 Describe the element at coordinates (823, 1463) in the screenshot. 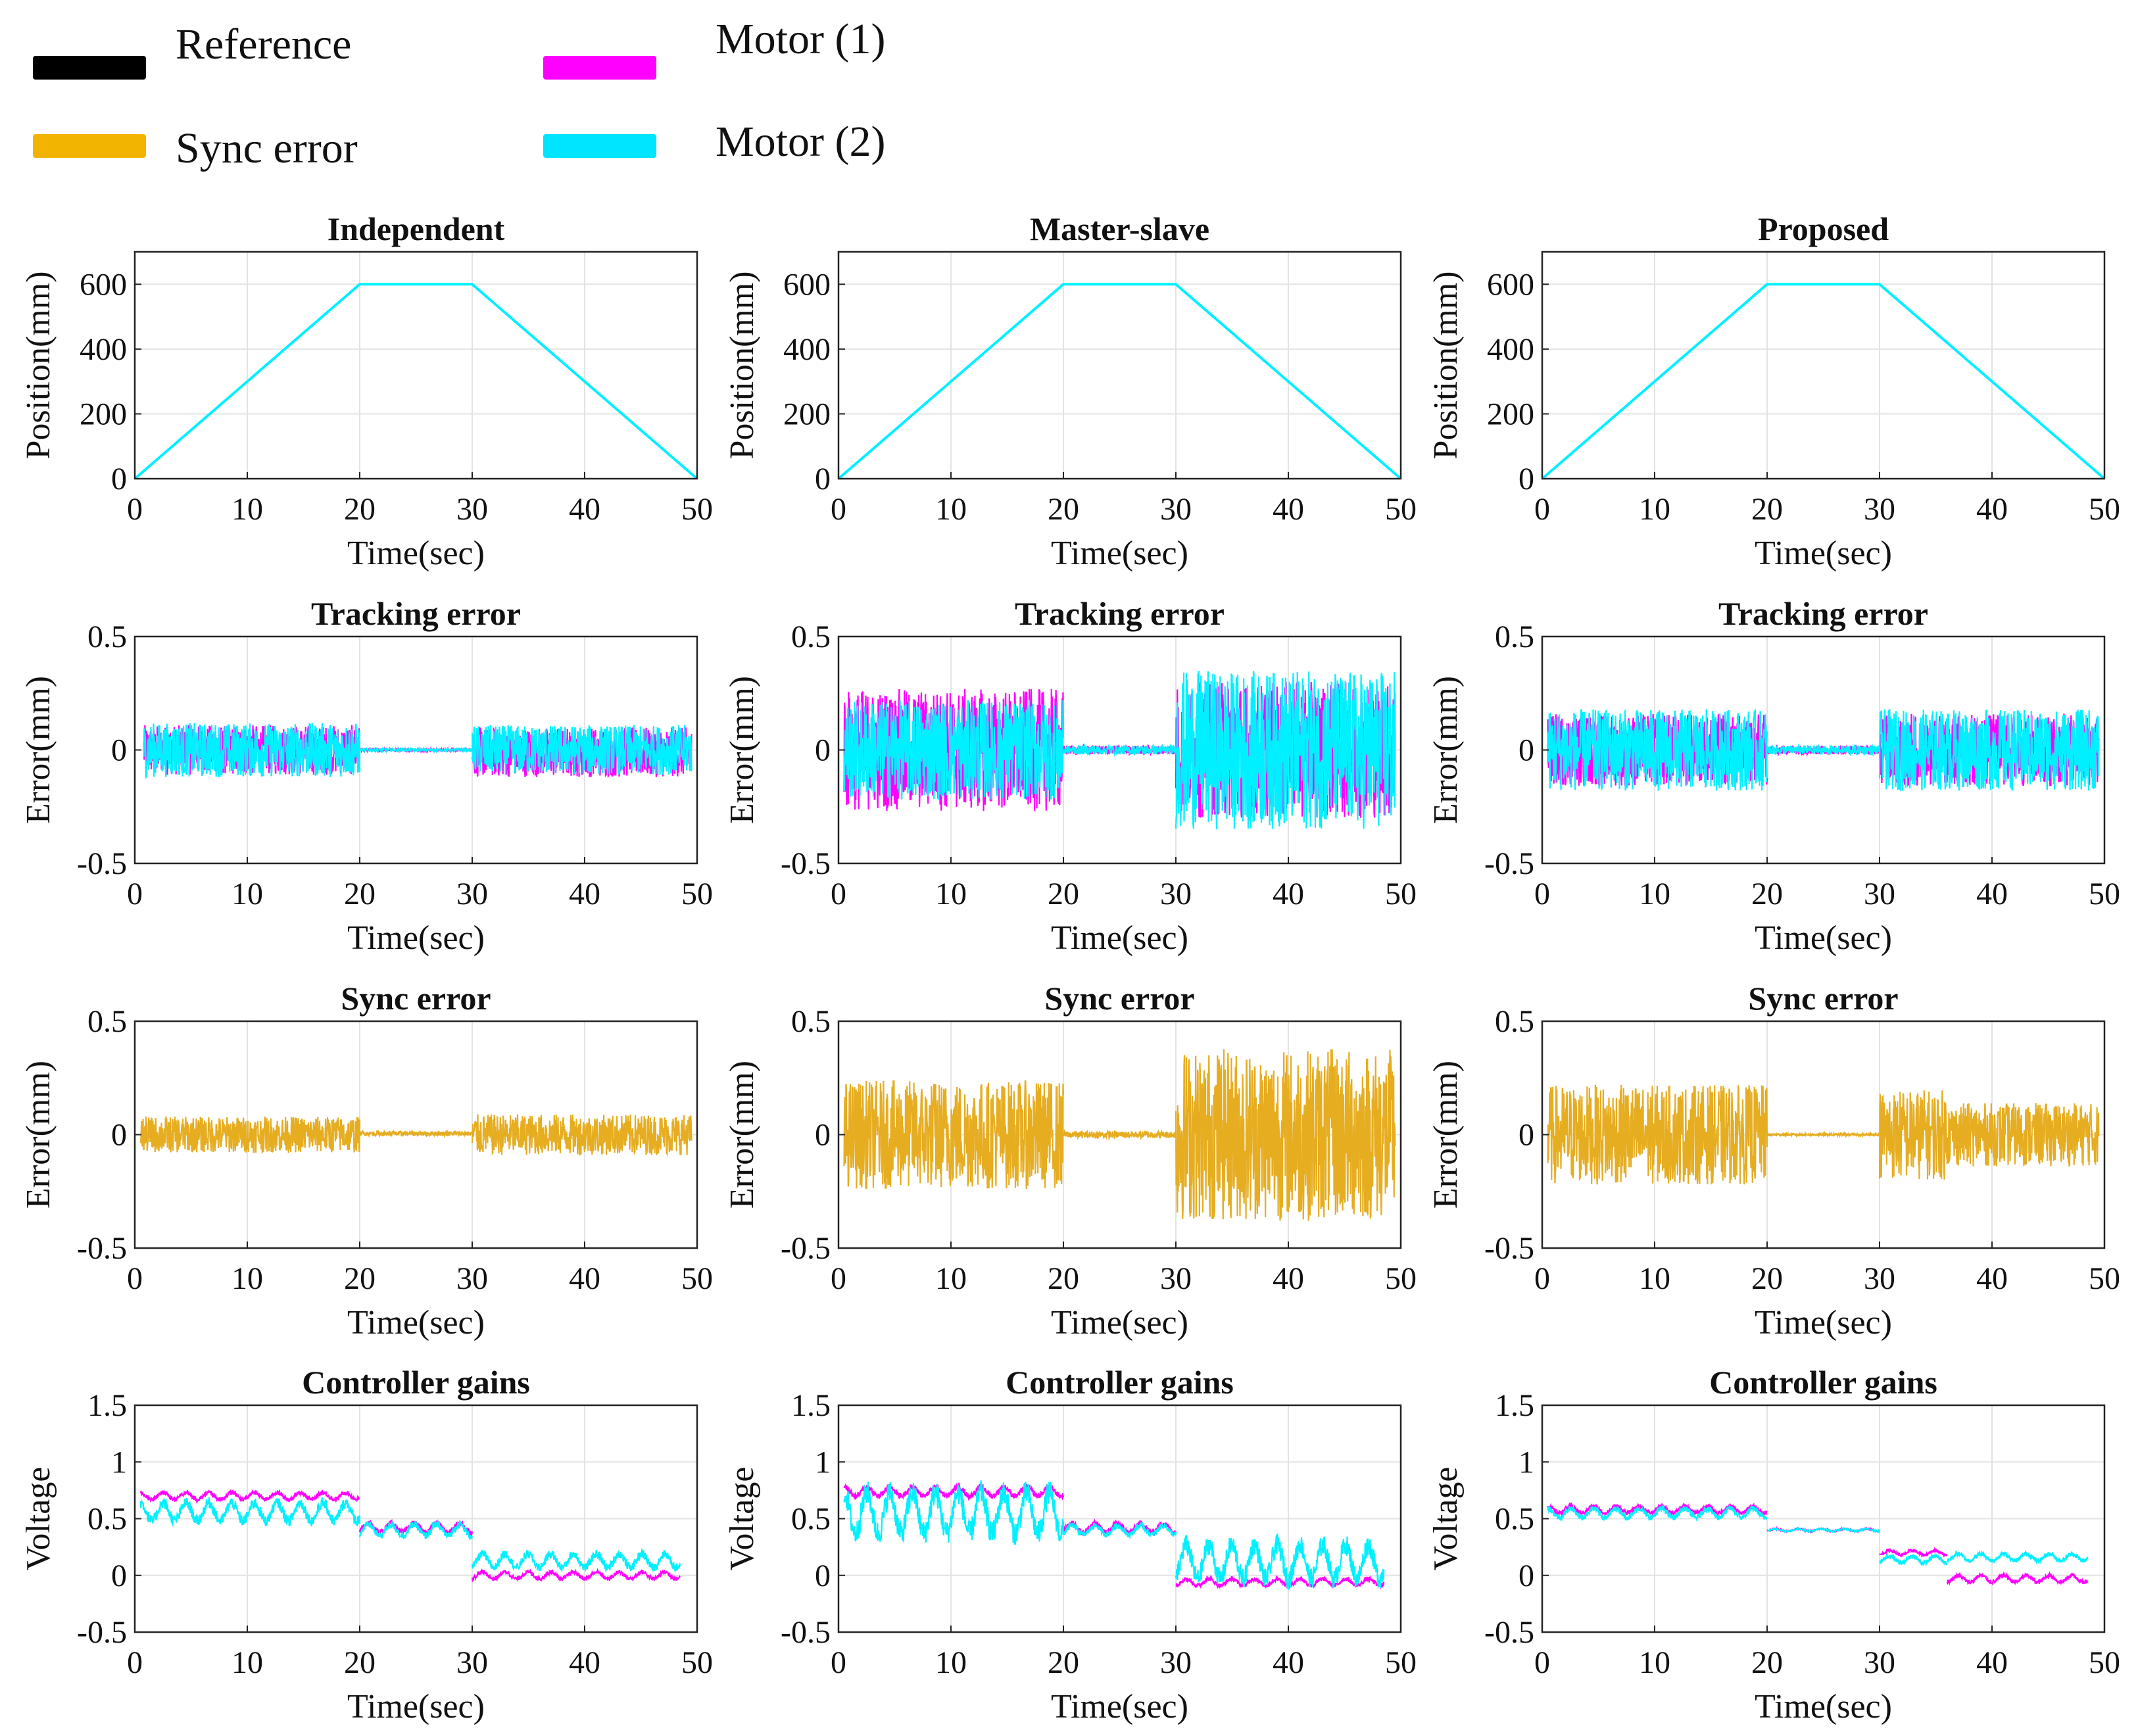

I see `y-tick-label: 1` at that location.